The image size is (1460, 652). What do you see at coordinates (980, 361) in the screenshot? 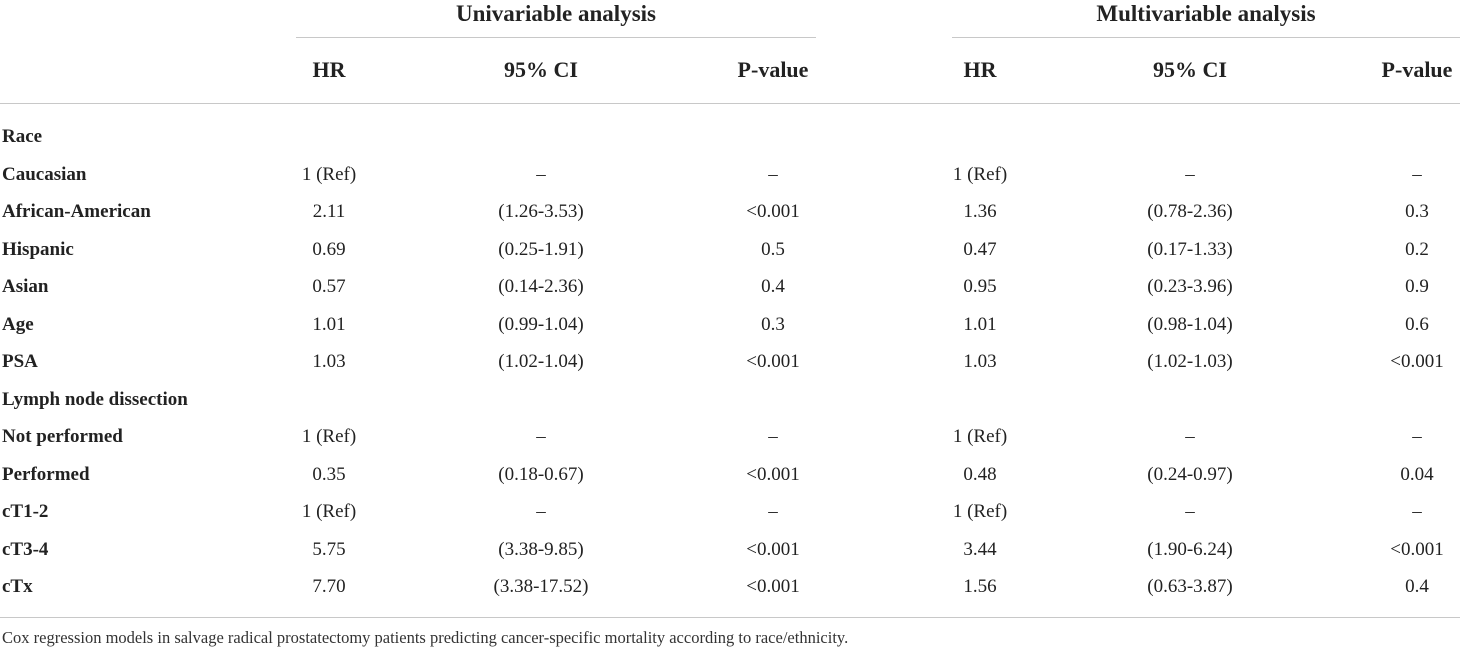
I see `cell-hr-multi: 1.03` at bounding box center [980, 361].